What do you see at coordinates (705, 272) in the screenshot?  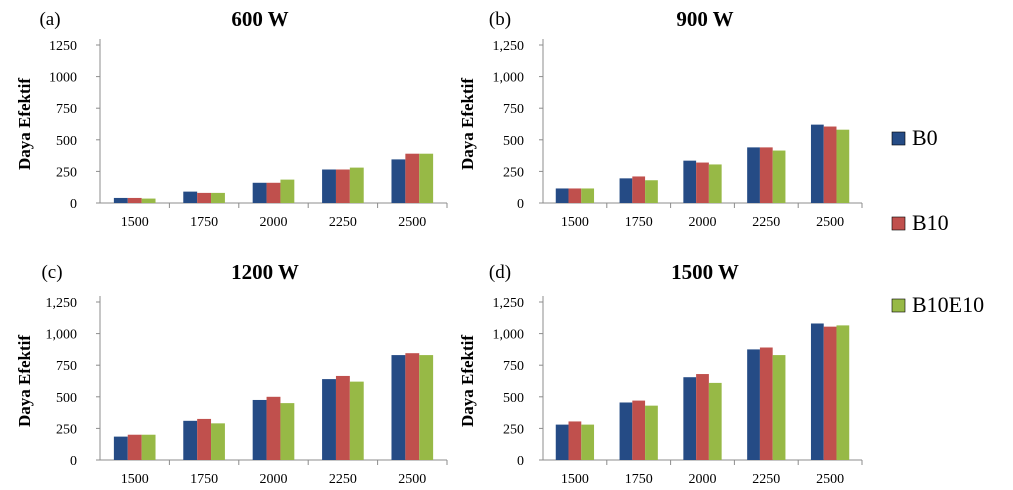 I see `chart-title: 1500 W` at bounding box center [705, 272].